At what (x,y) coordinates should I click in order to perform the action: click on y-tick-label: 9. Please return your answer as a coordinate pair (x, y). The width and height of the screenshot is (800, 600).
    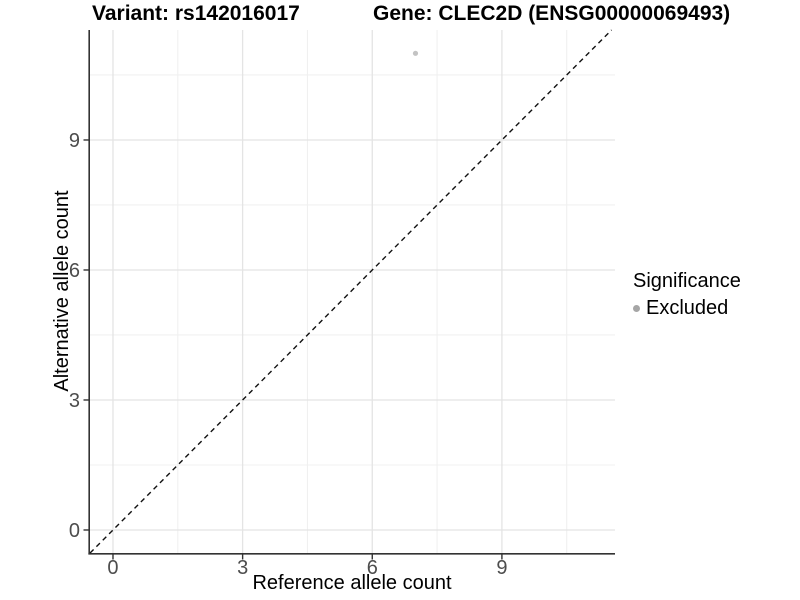
    Looking at the image, I should click on (74, 141).